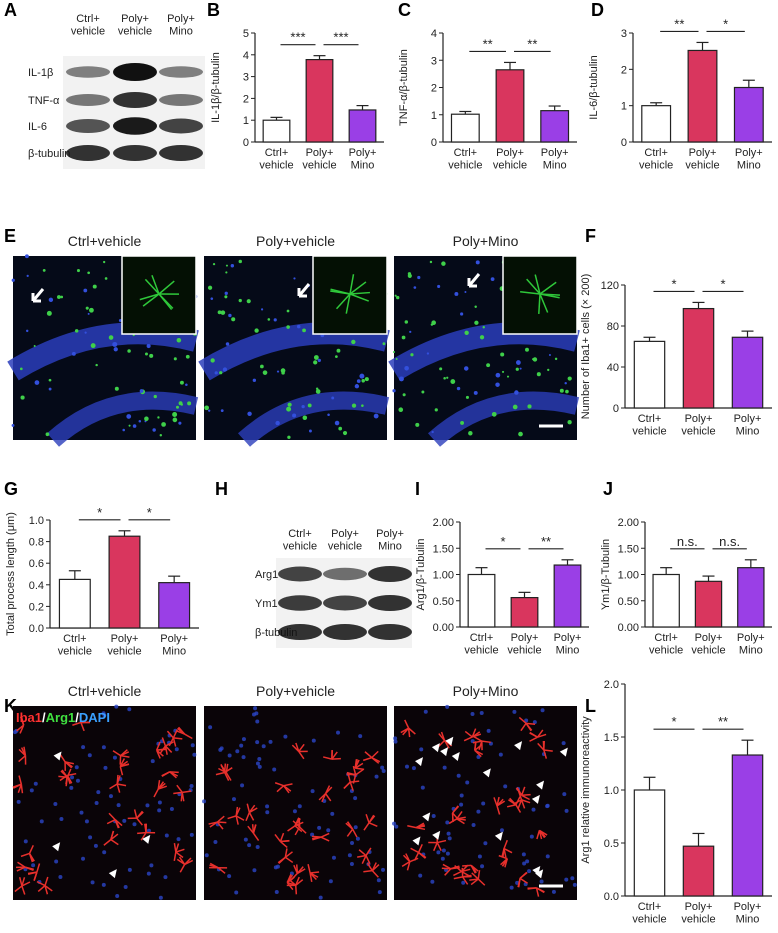  Describe the element at coordinates (611, 685) in the screenshot. I see `y-tick-label: 2.0` at that location.